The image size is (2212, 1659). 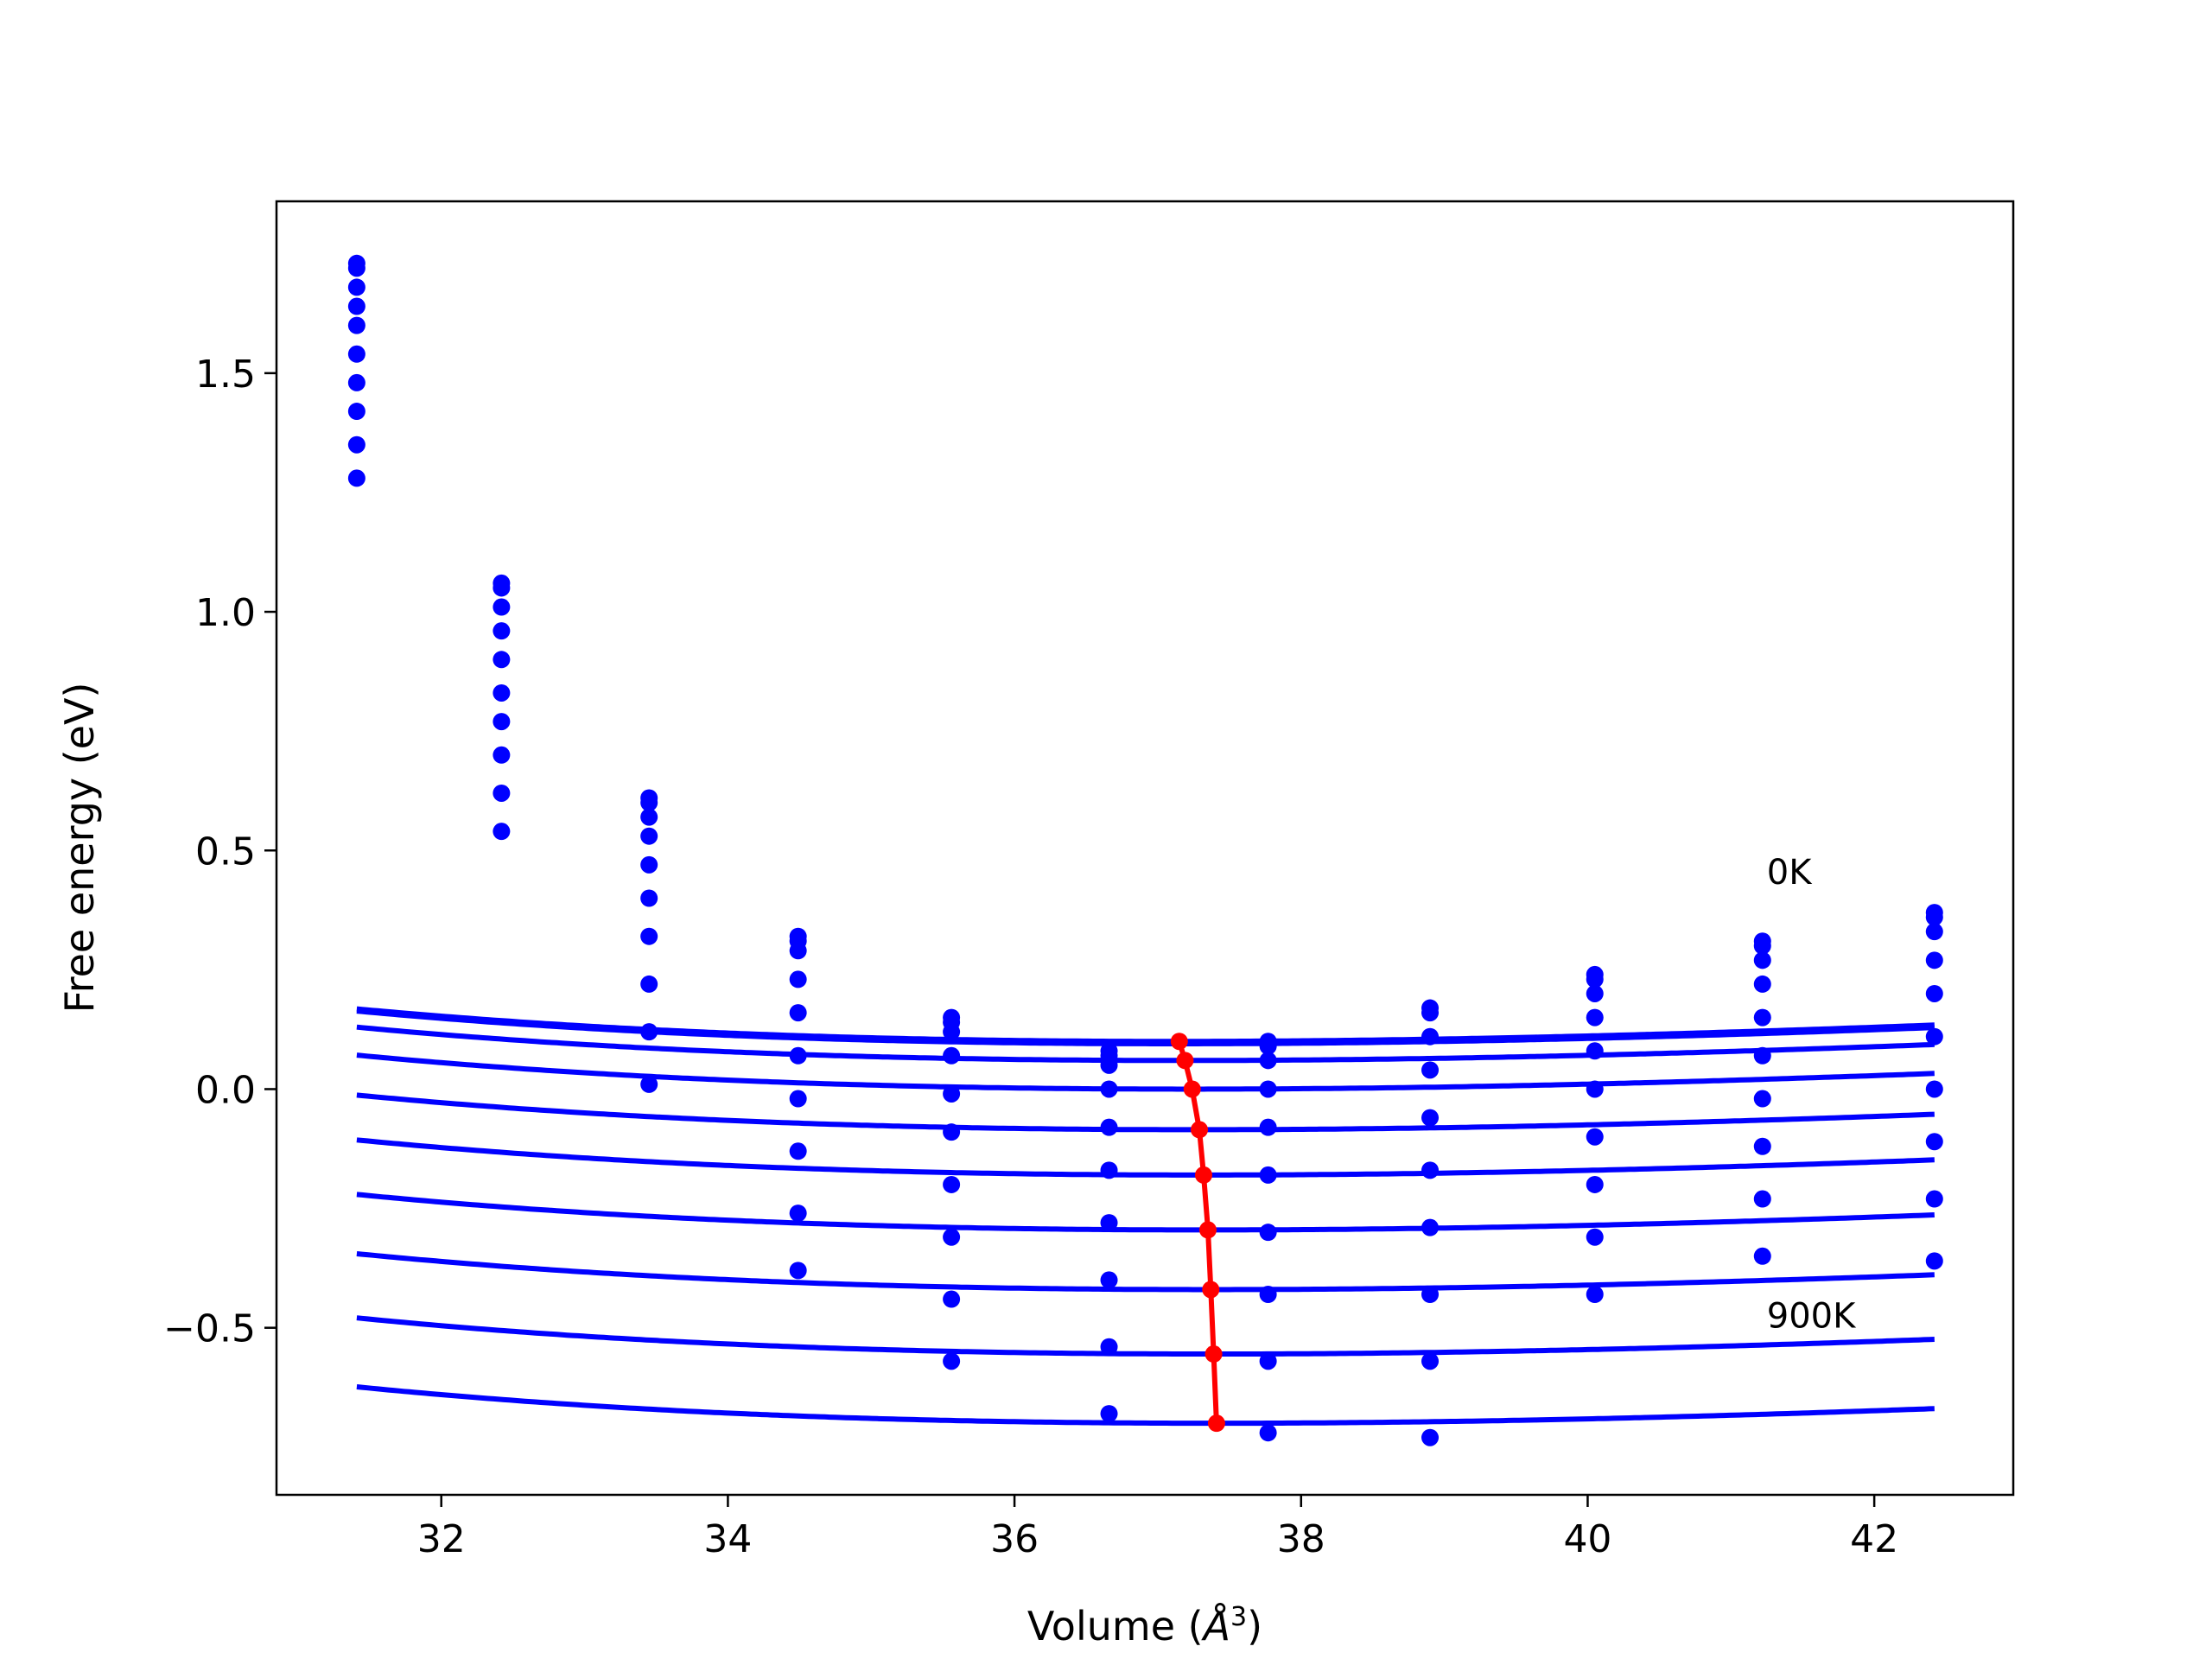 What do you see at coordinates (1812, 1095) in the screenshot?
I see `annotations: 0K 900K` at bounding box center [1812, 1095].